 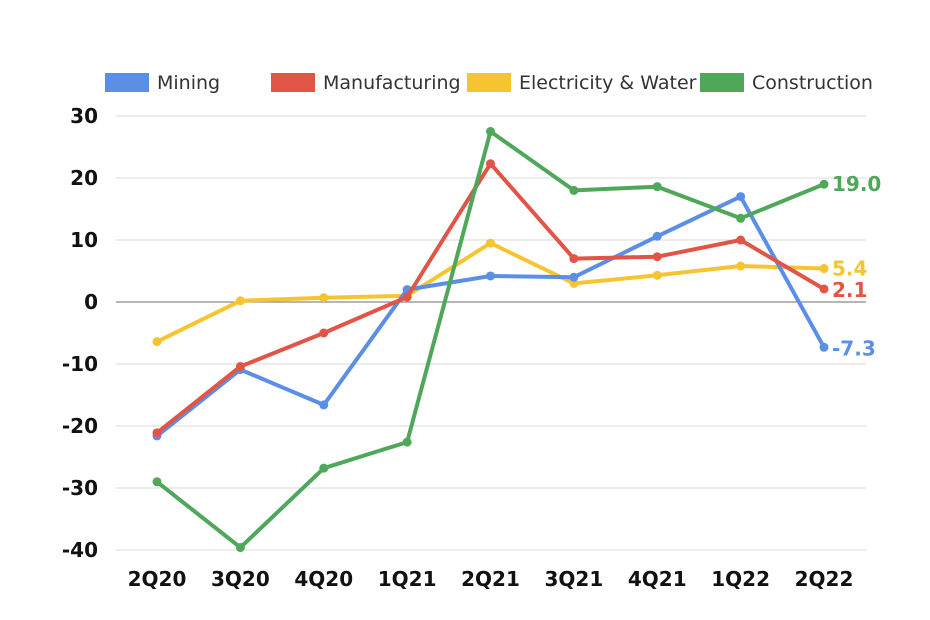 What do you see at coordinates (574, 579) in the screenshot?
I see `x-tick-label: 3Q21` at bounding box center [574, 579].